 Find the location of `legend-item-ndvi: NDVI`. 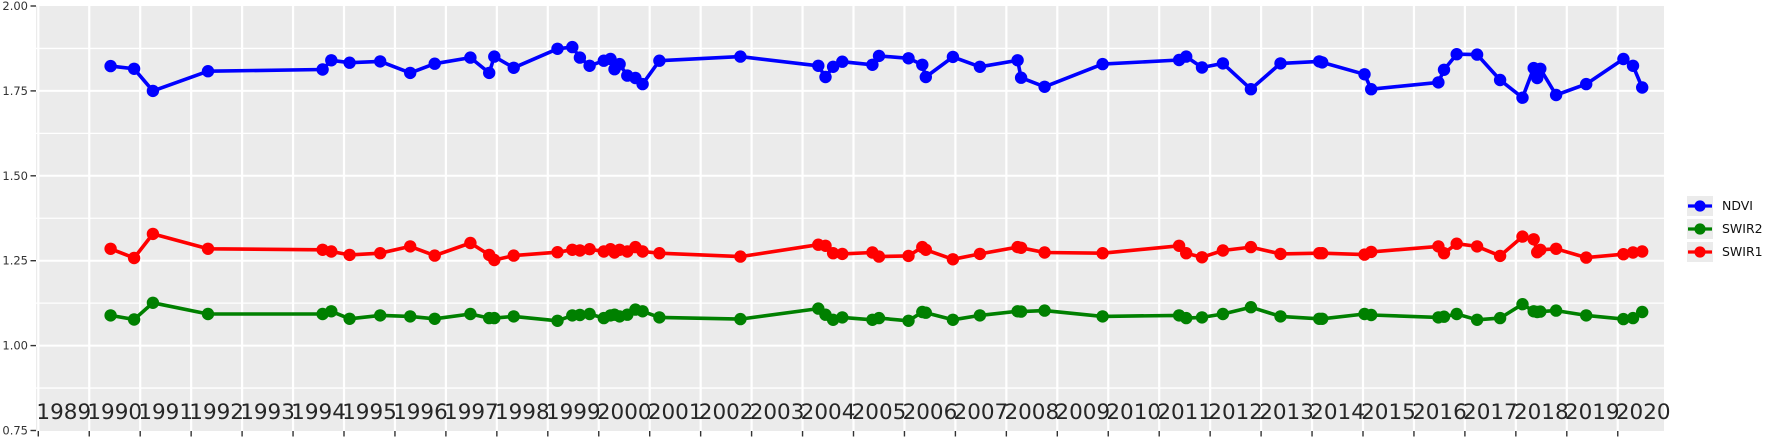

legend-item-ndvi: NDVI is located at coordinates (1725, 206).